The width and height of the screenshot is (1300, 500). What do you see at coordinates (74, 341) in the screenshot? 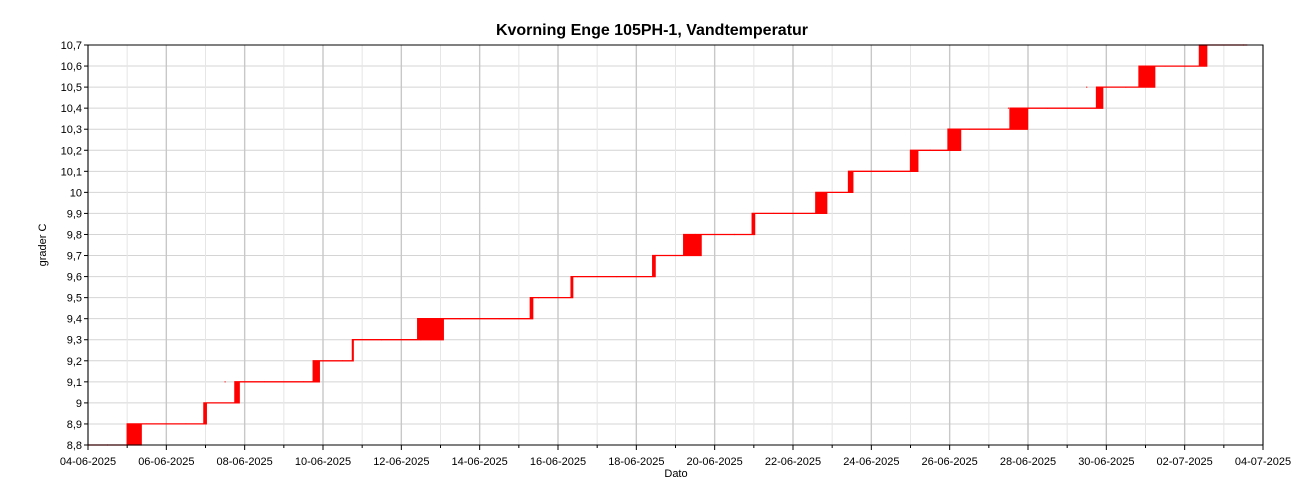
I see `y-tick-label: 9,3` at bounding box center [74, 341].